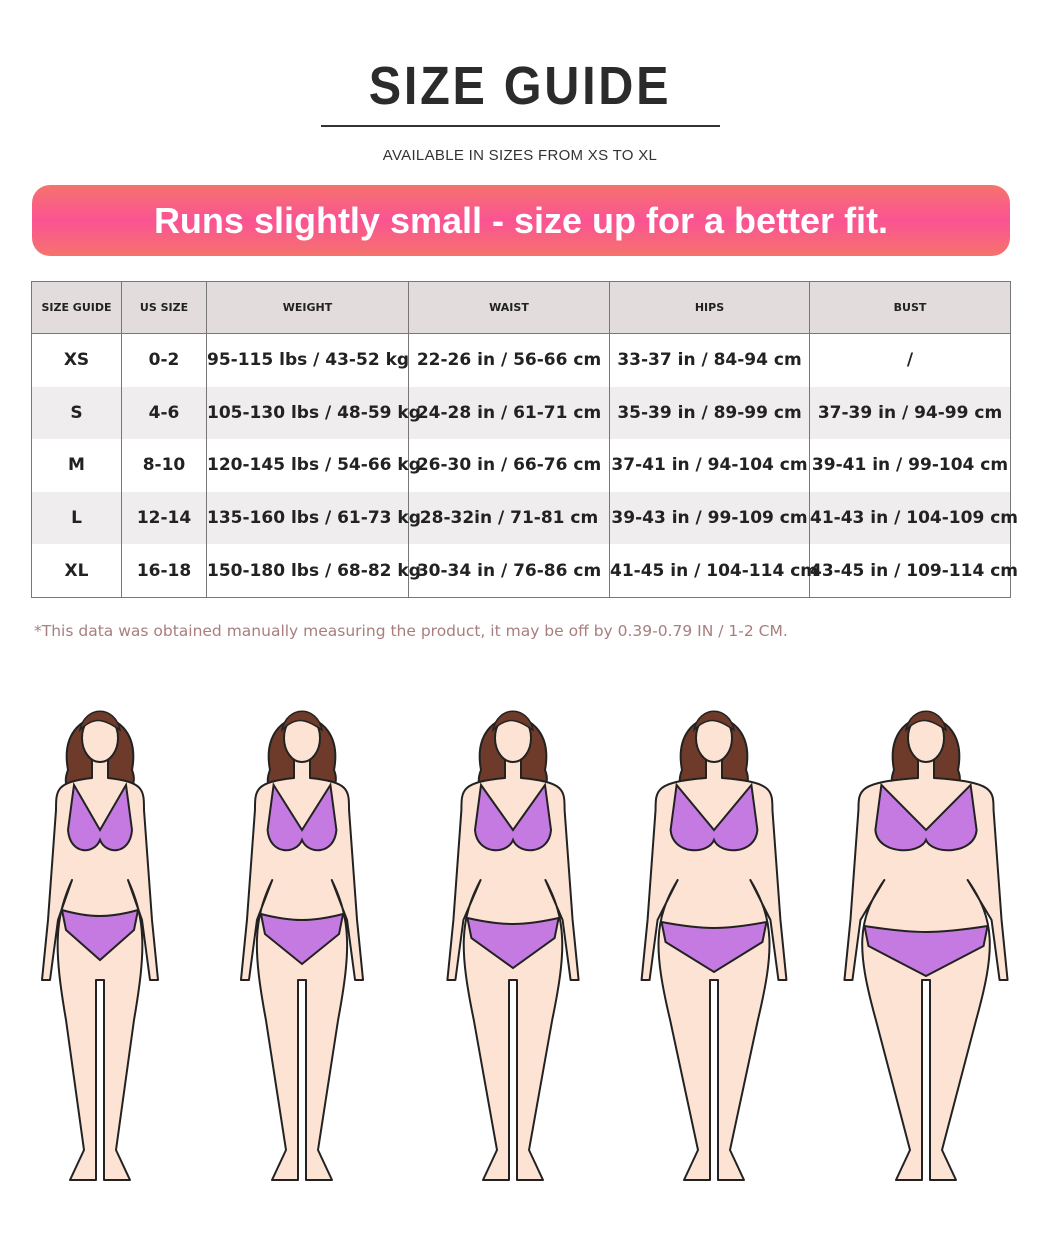 This screenshot has height=1242, width=1040. I want to click on body-figure-s, so click(302, 945).